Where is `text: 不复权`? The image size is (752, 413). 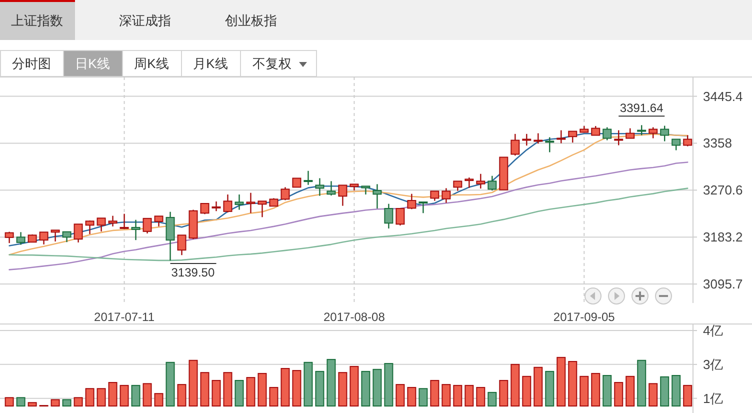 text: 不复权 is located at coordinates (272, 63).